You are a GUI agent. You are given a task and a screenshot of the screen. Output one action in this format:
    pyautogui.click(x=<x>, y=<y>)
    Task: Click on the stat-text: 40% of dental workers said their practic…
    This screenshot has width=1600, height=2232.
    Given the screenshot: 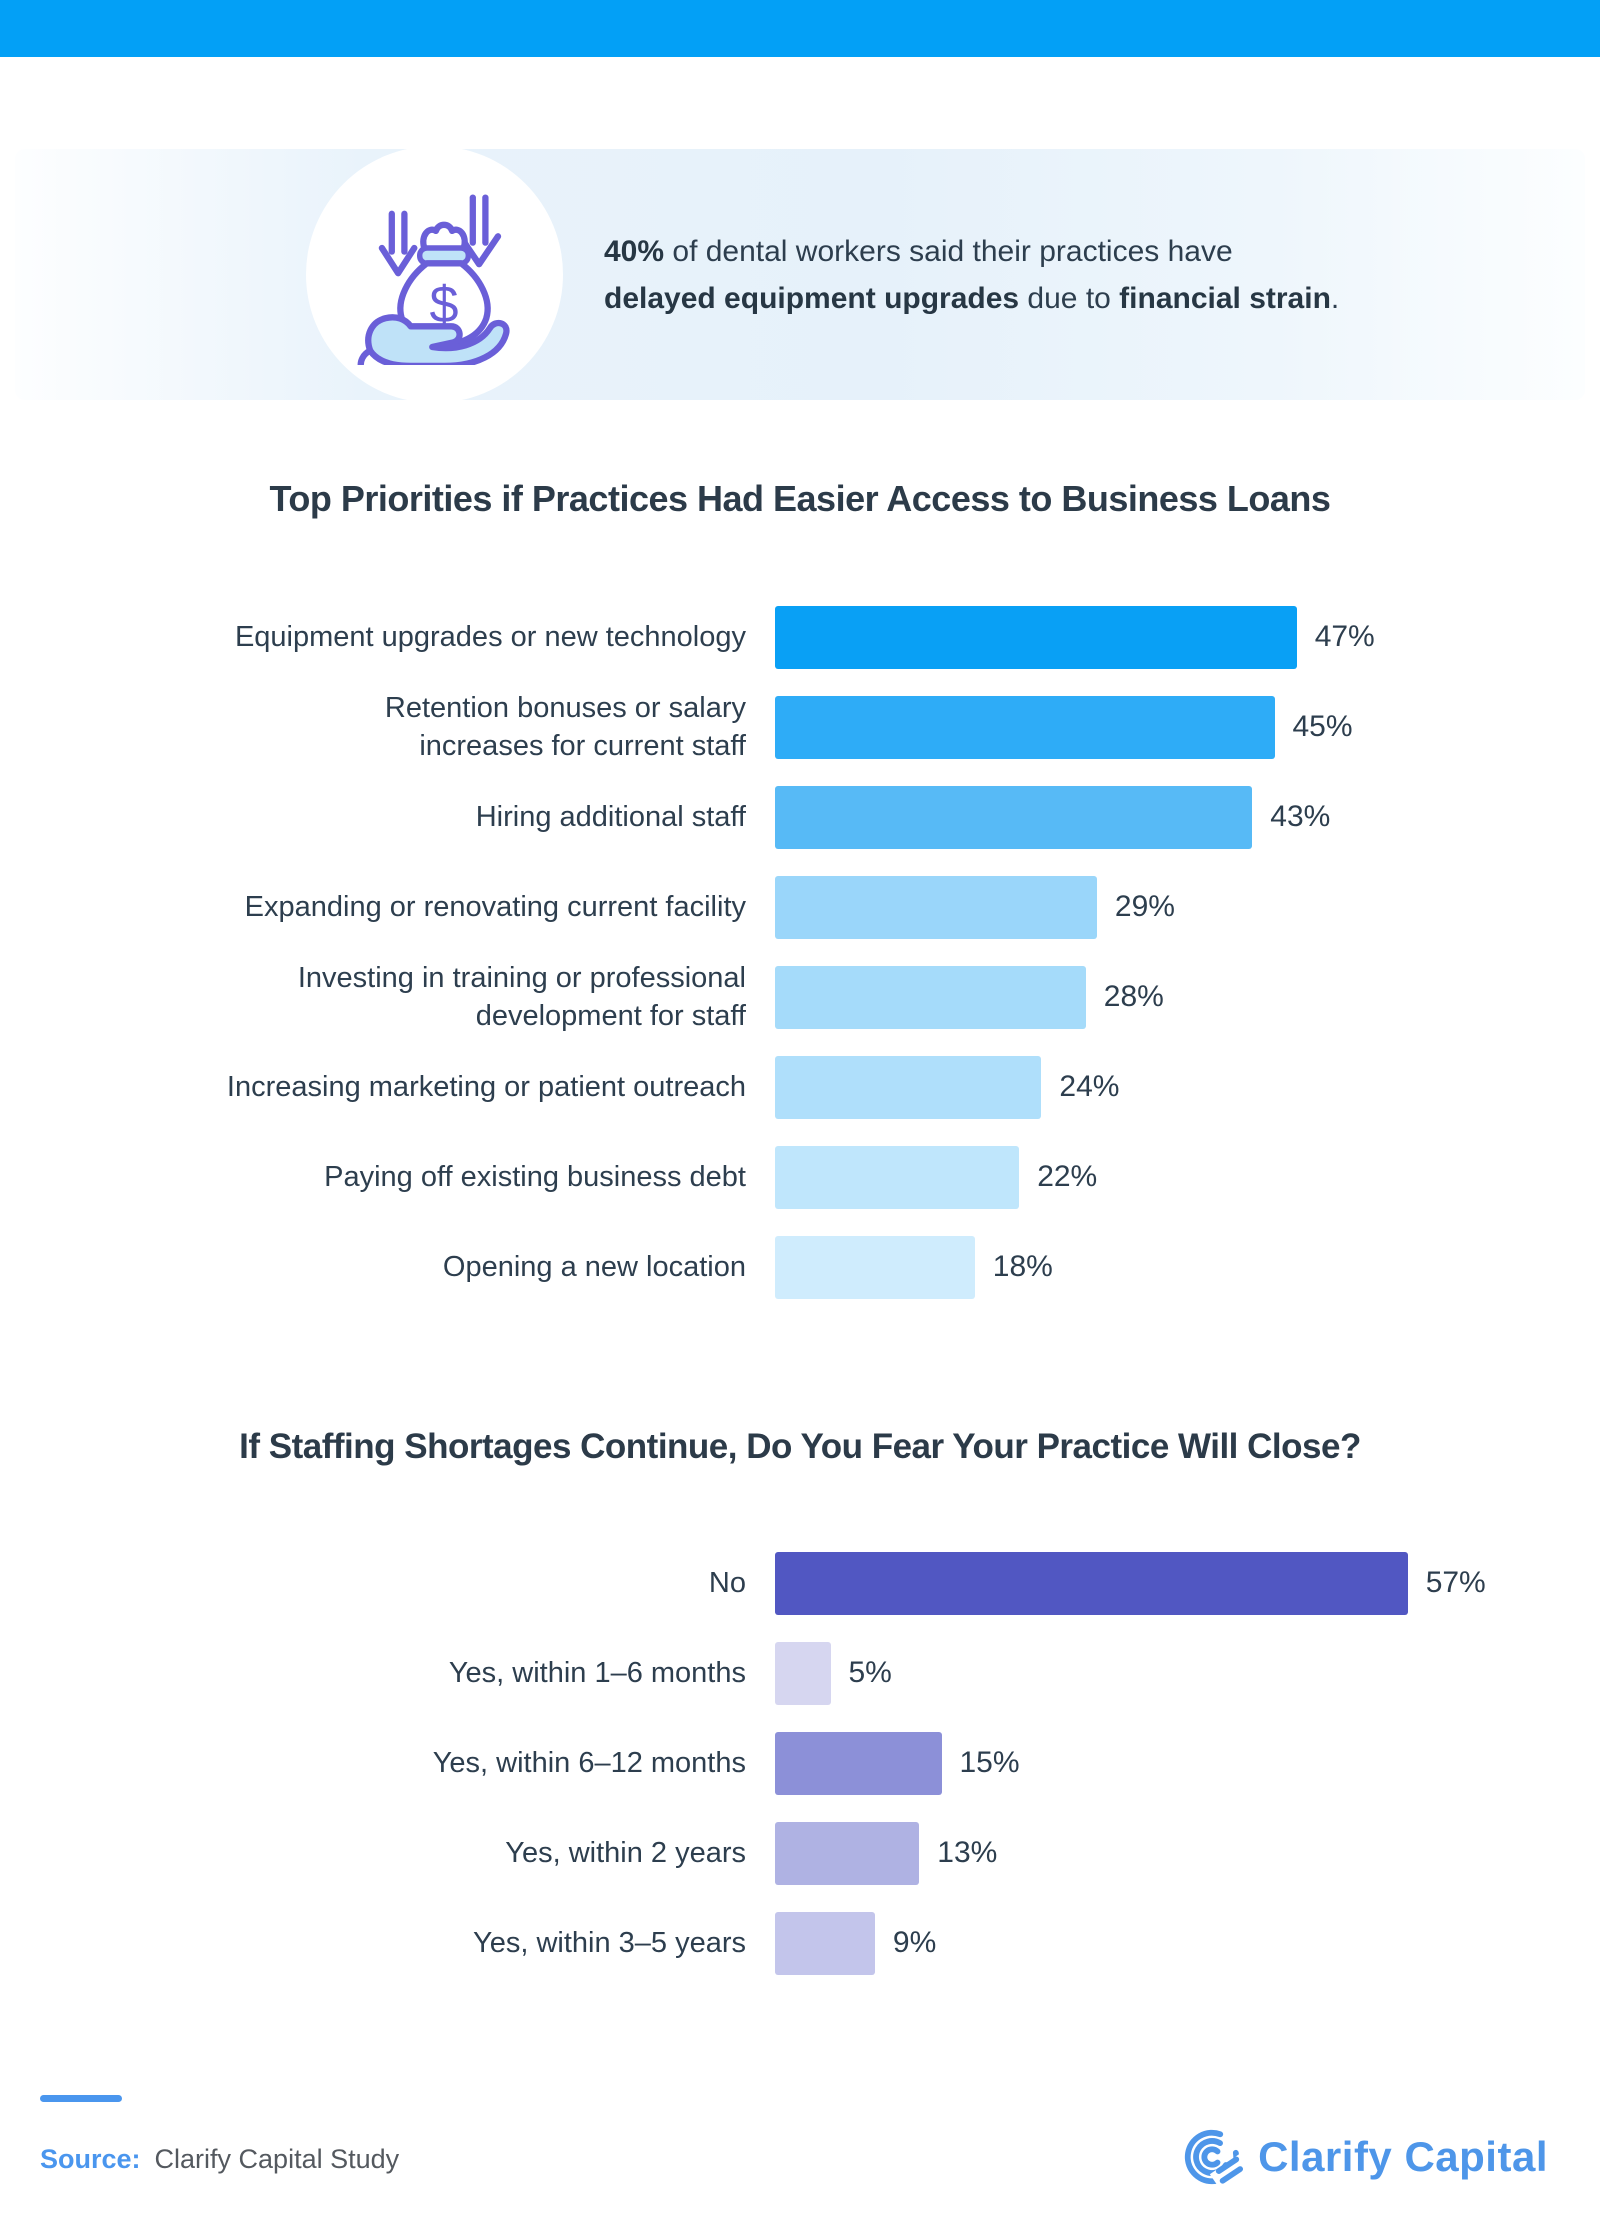 What is the action you would take?
    pyautogui.click(x=972, y=274)
    